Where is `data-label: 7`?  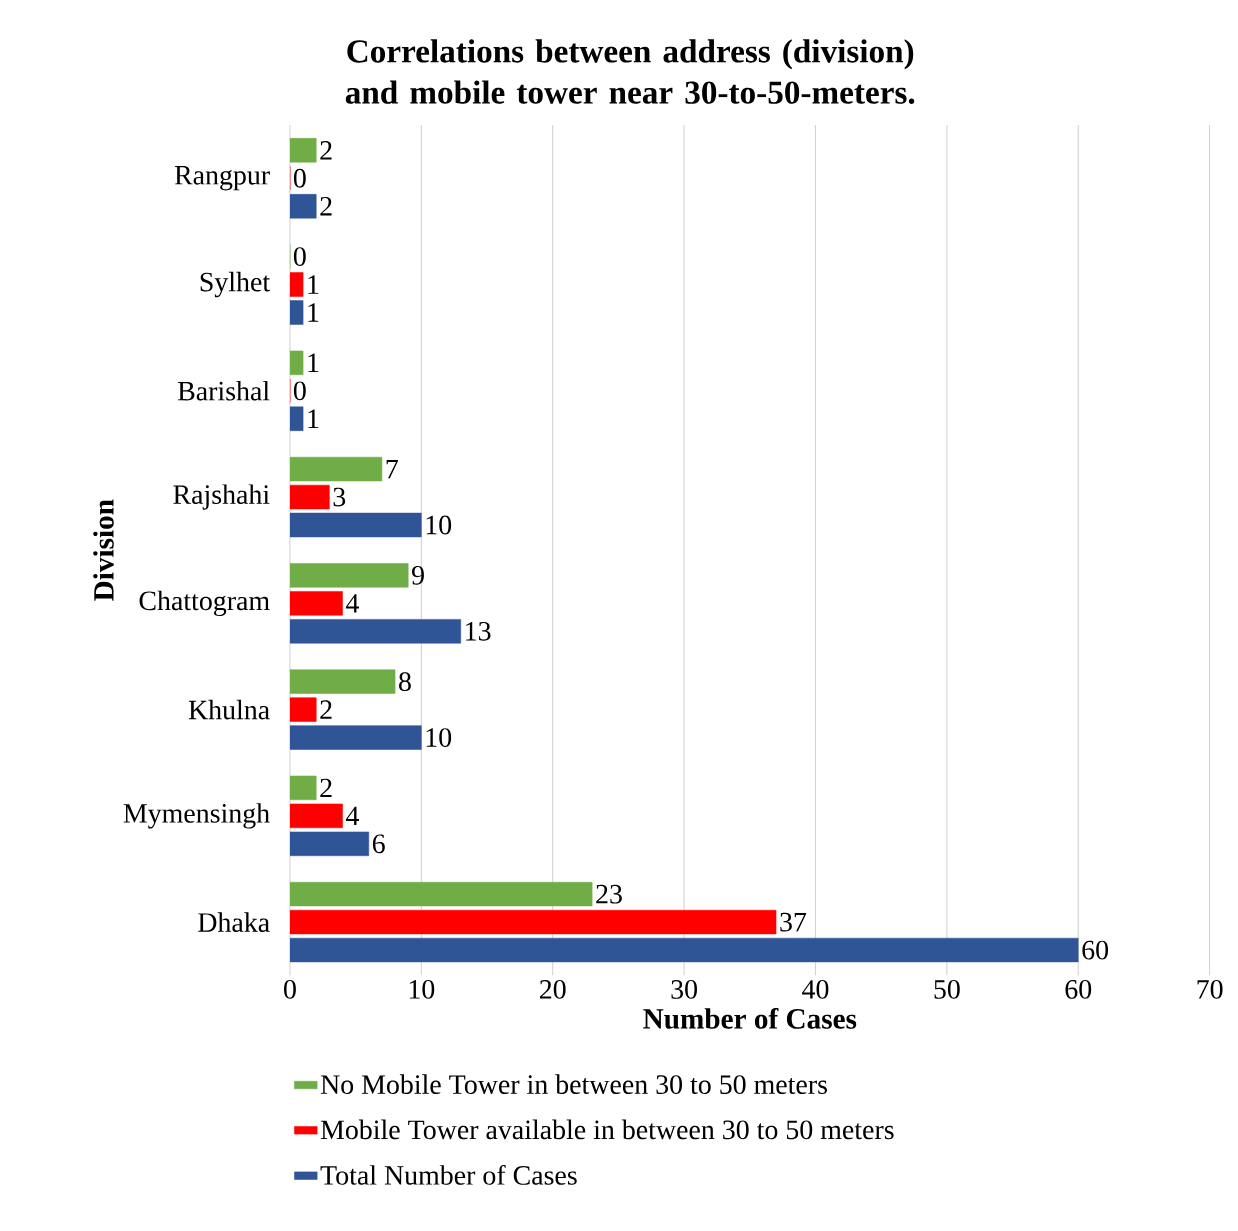
data-label: 7 is located at coordinates (392, 469).